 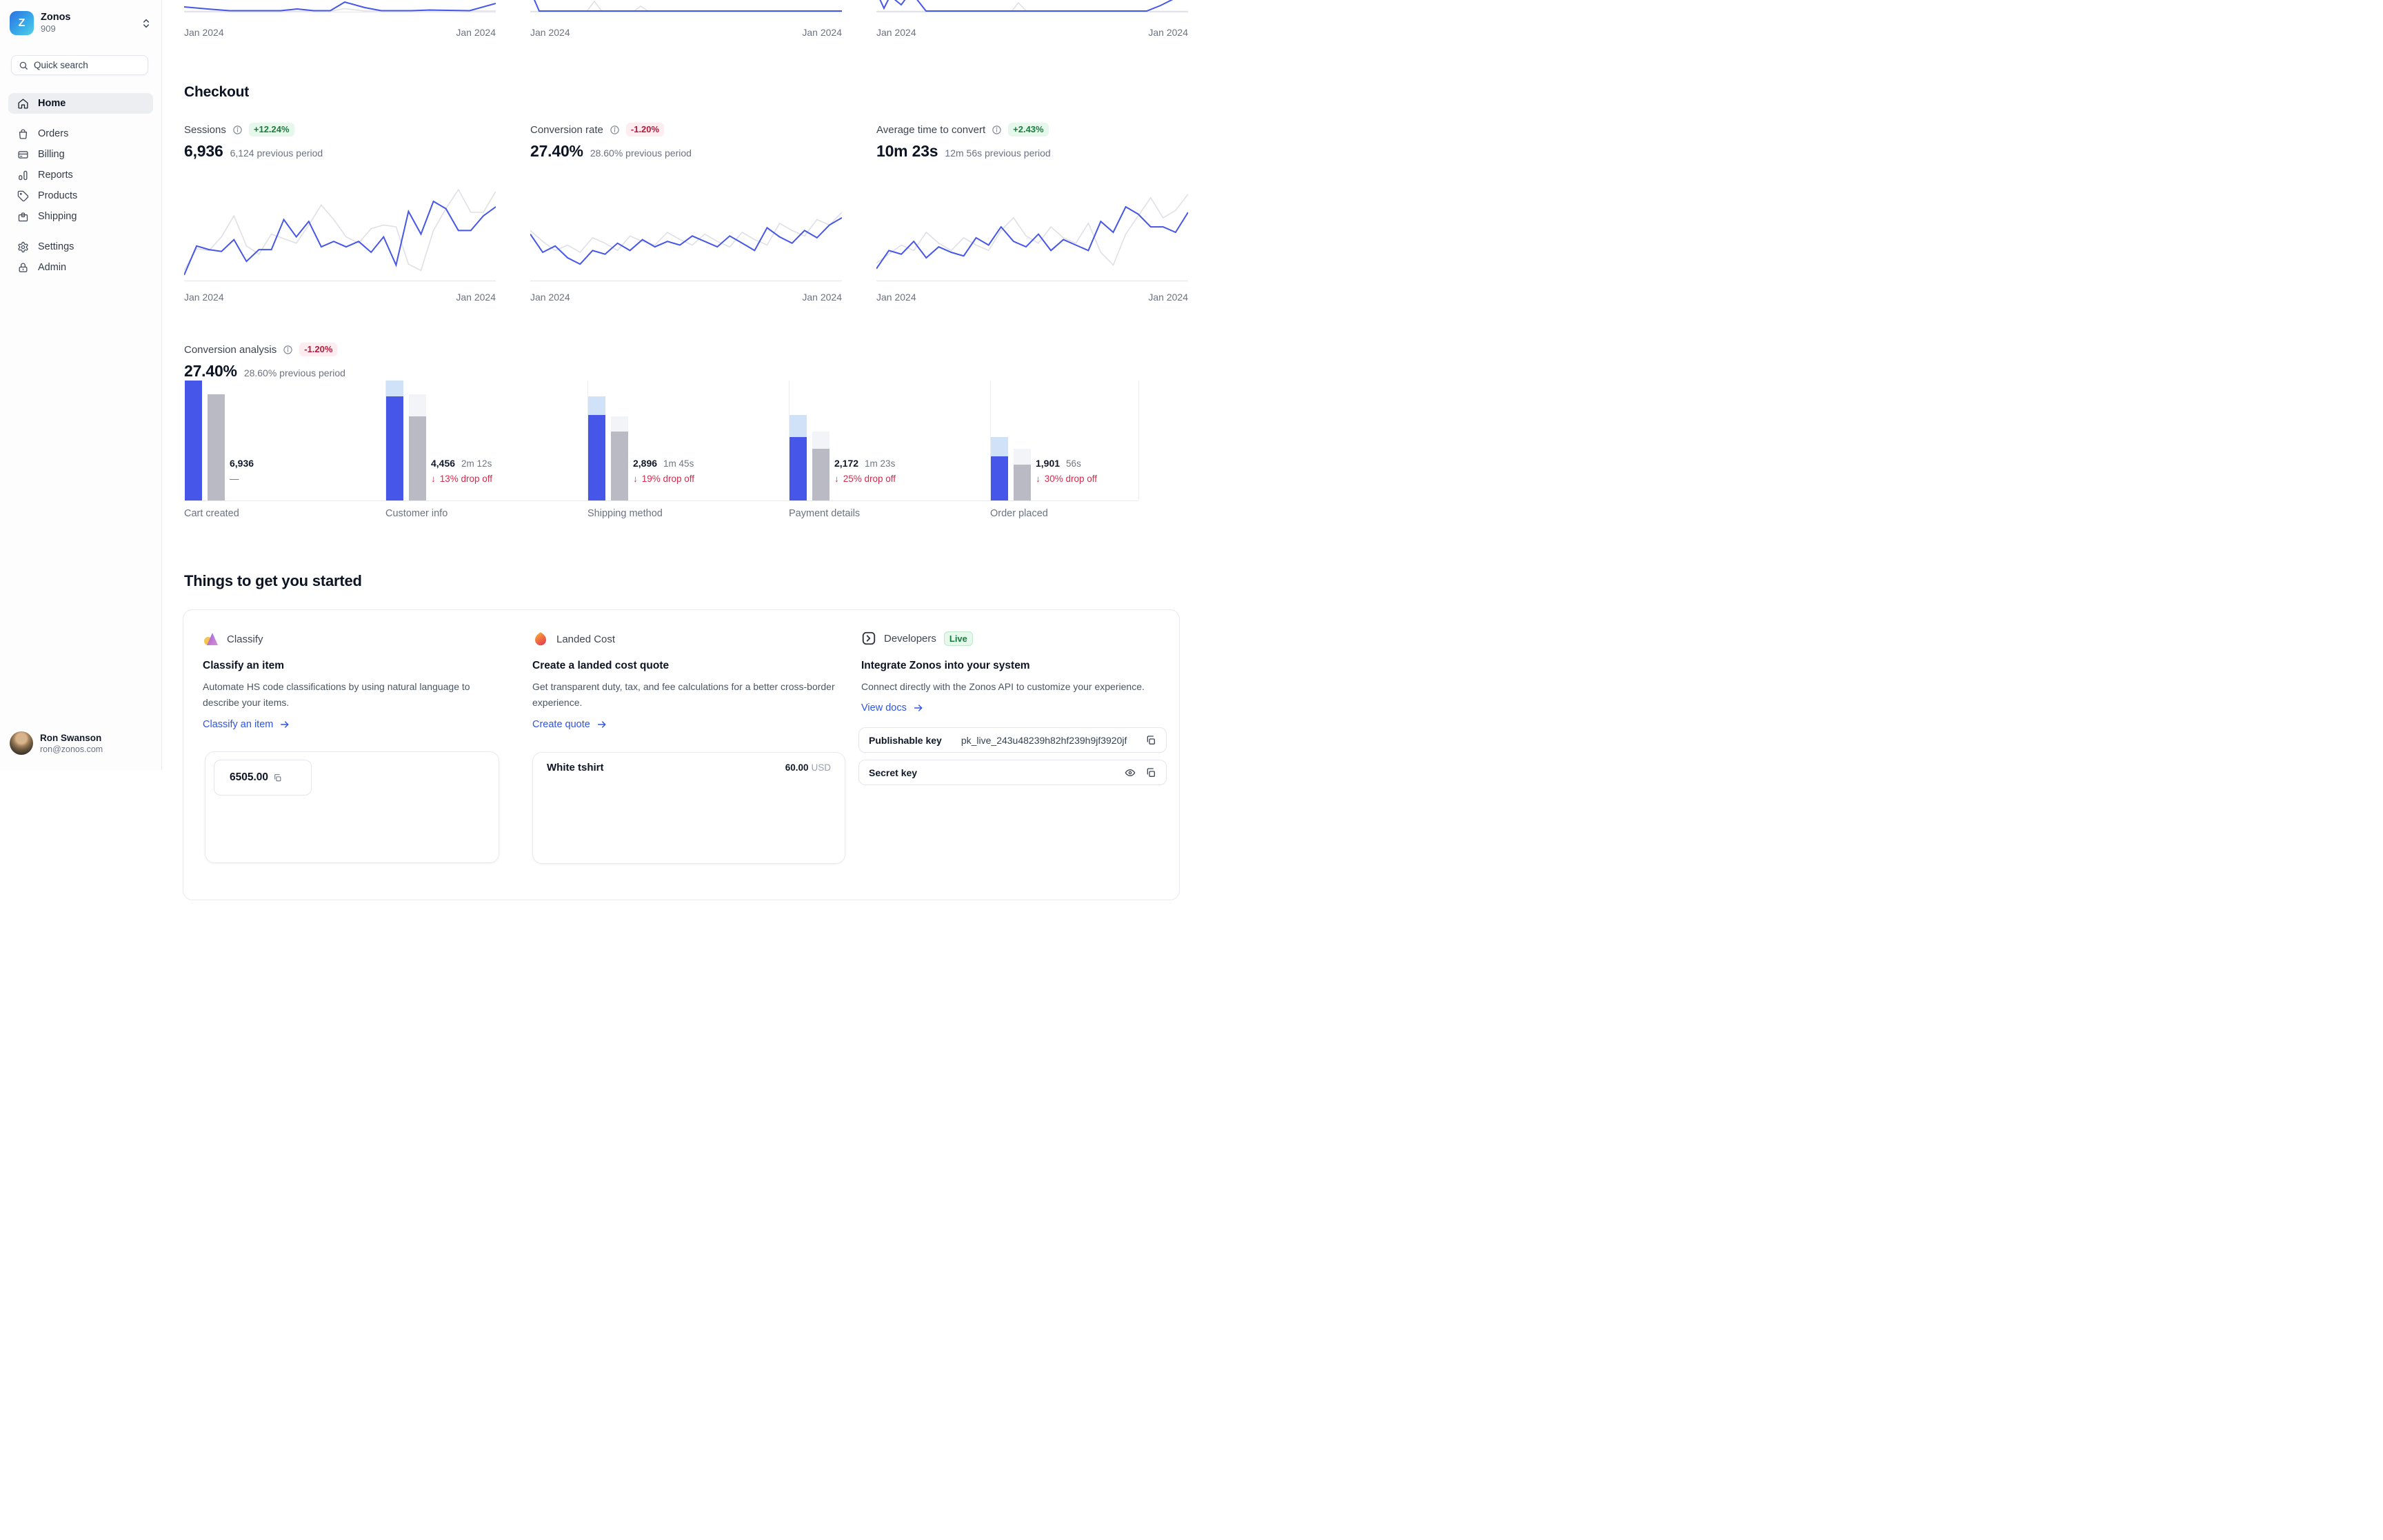 What do you see at coordinates (79, 65) in the screenshot?
I see `quick-search-input: Quick search` at bounding box center [79, 65].